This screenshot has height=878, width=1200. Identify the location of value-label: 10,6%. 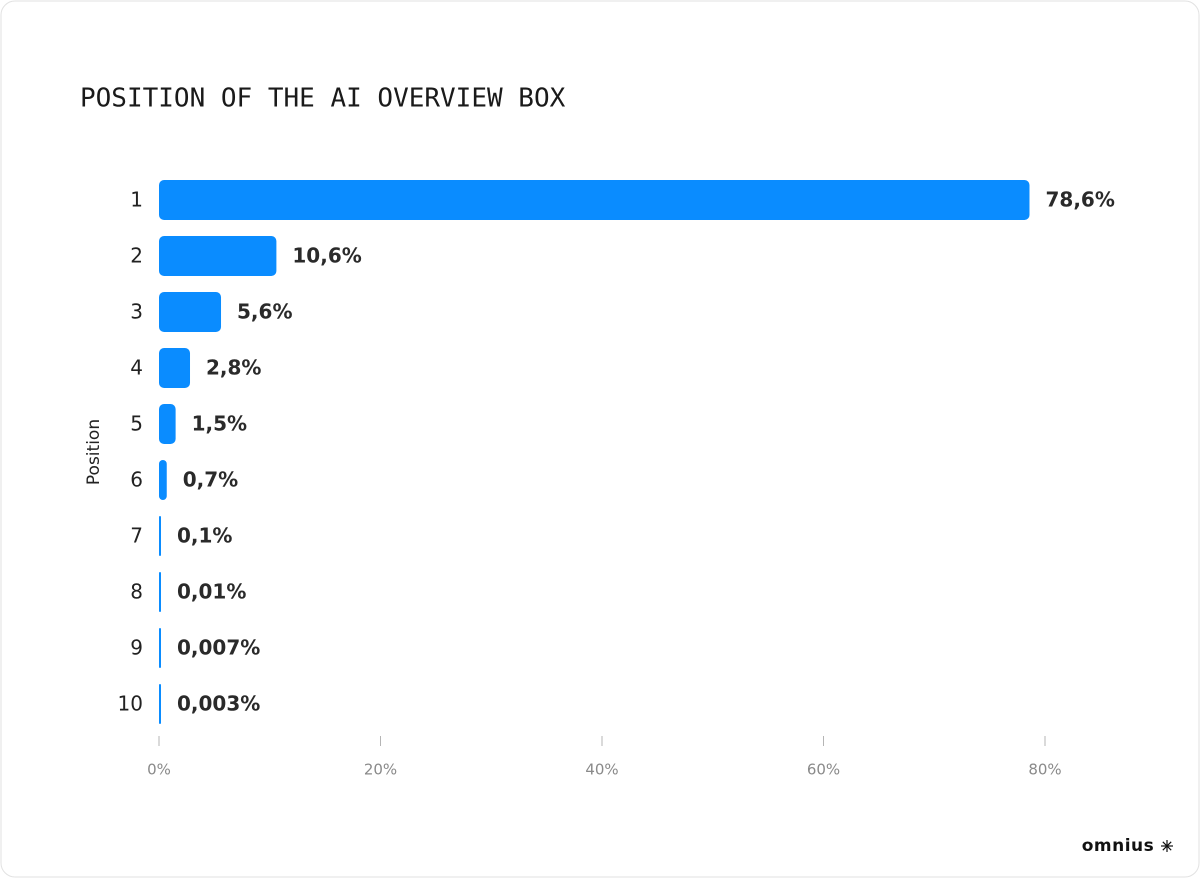
(326, 256).